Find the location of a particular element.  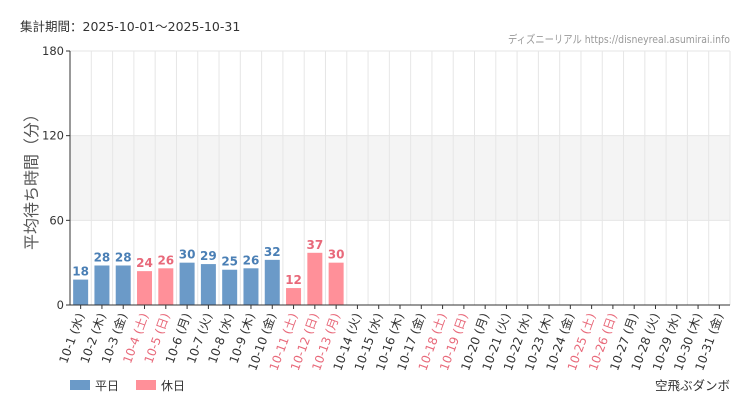

legend: 平日 休日 is located at coordinates (127, 386).